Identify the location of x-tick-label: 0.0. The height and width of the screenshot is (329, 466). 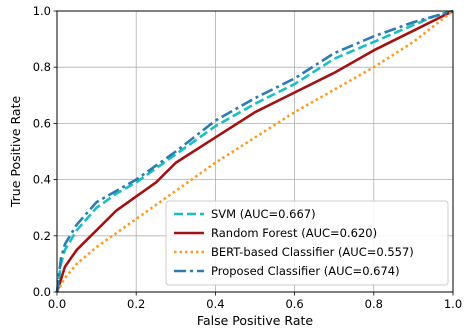
(57, 304).